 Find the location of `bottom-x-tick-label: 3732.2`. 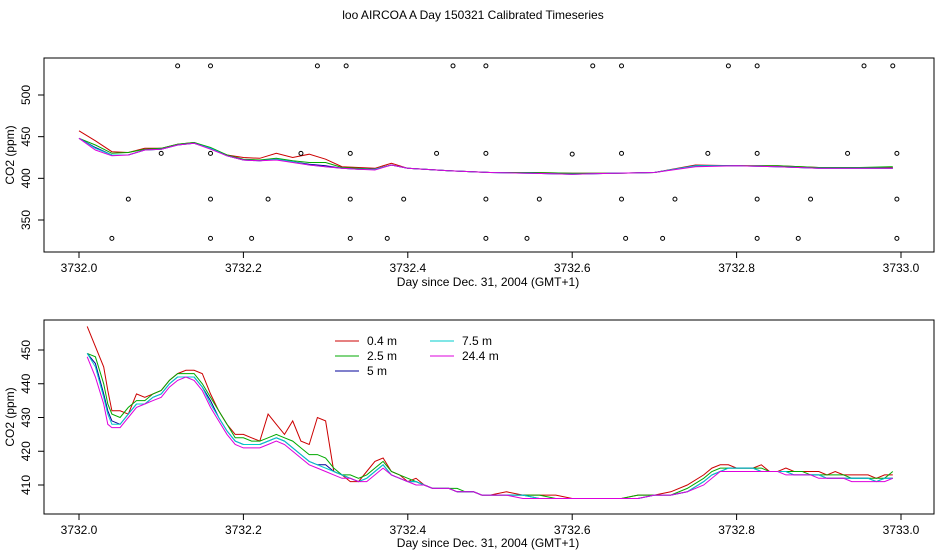

bottom-x-tick-label: 3732.2 is located at coordinates (243, 530).